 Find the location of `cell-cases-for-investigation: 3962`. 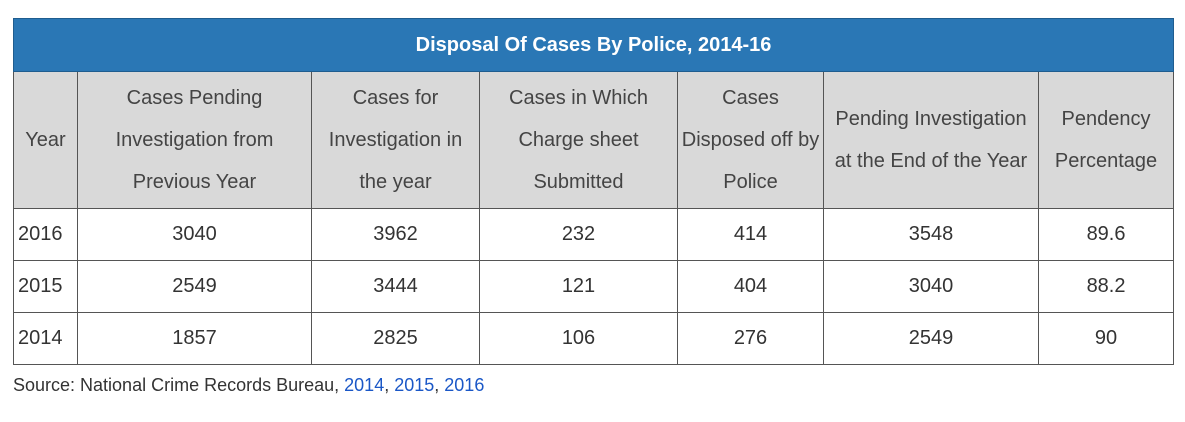

cell-cases-for-investigation: 3962 is located at coordinates (395, 234).